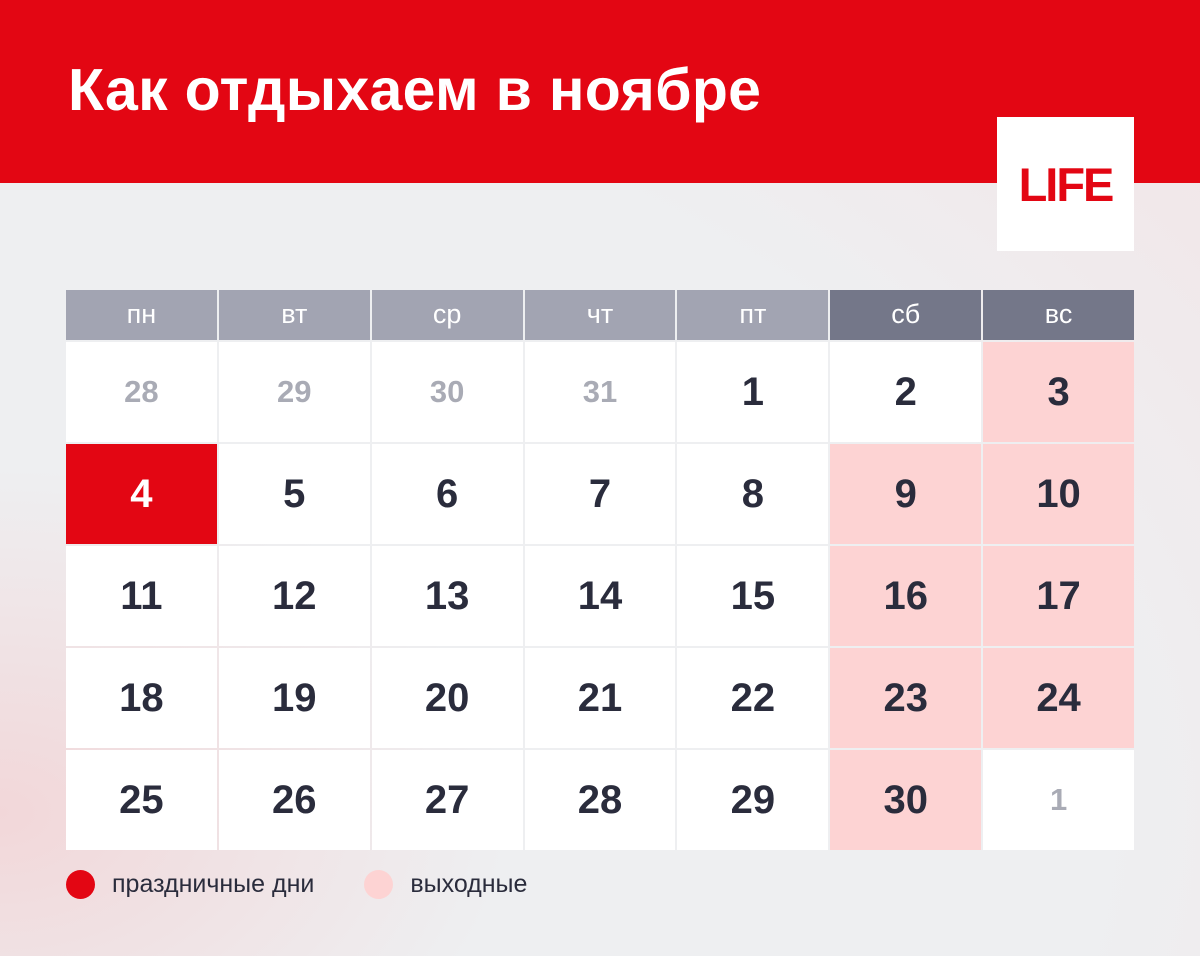  Describe the element at coordinates (906, 315) in the screenshot. I see `weekday-header: сб` at that location.